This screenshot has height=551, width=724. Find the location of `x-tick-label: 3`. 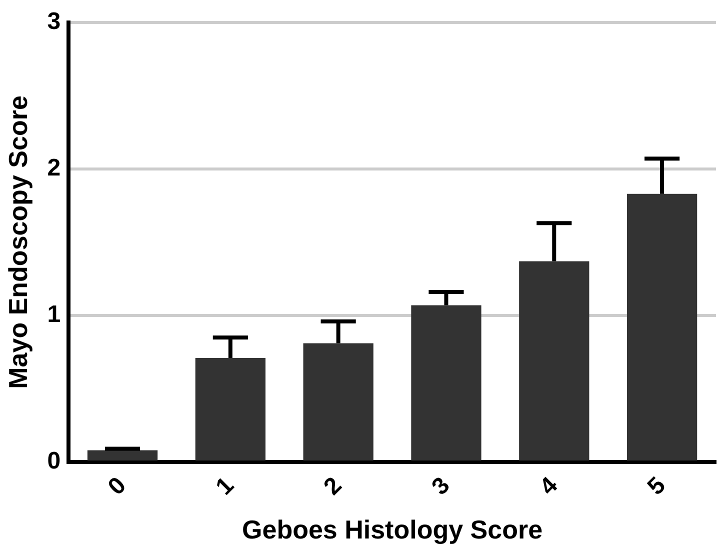

x-tick-label: 3 is located at coordinates (441, 486).